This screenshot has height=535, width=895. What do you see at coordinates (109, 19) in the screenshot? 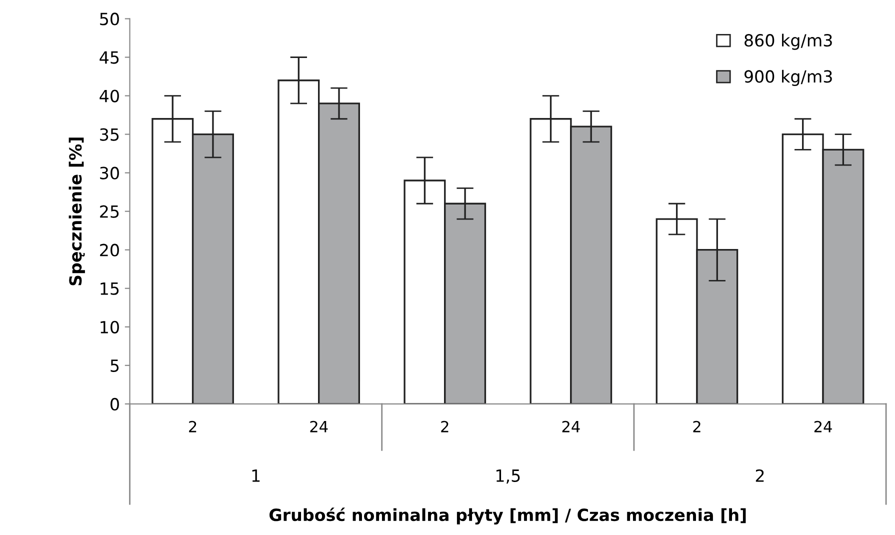
I see `y-tick-label: 50` at bounding box center [109, 19].